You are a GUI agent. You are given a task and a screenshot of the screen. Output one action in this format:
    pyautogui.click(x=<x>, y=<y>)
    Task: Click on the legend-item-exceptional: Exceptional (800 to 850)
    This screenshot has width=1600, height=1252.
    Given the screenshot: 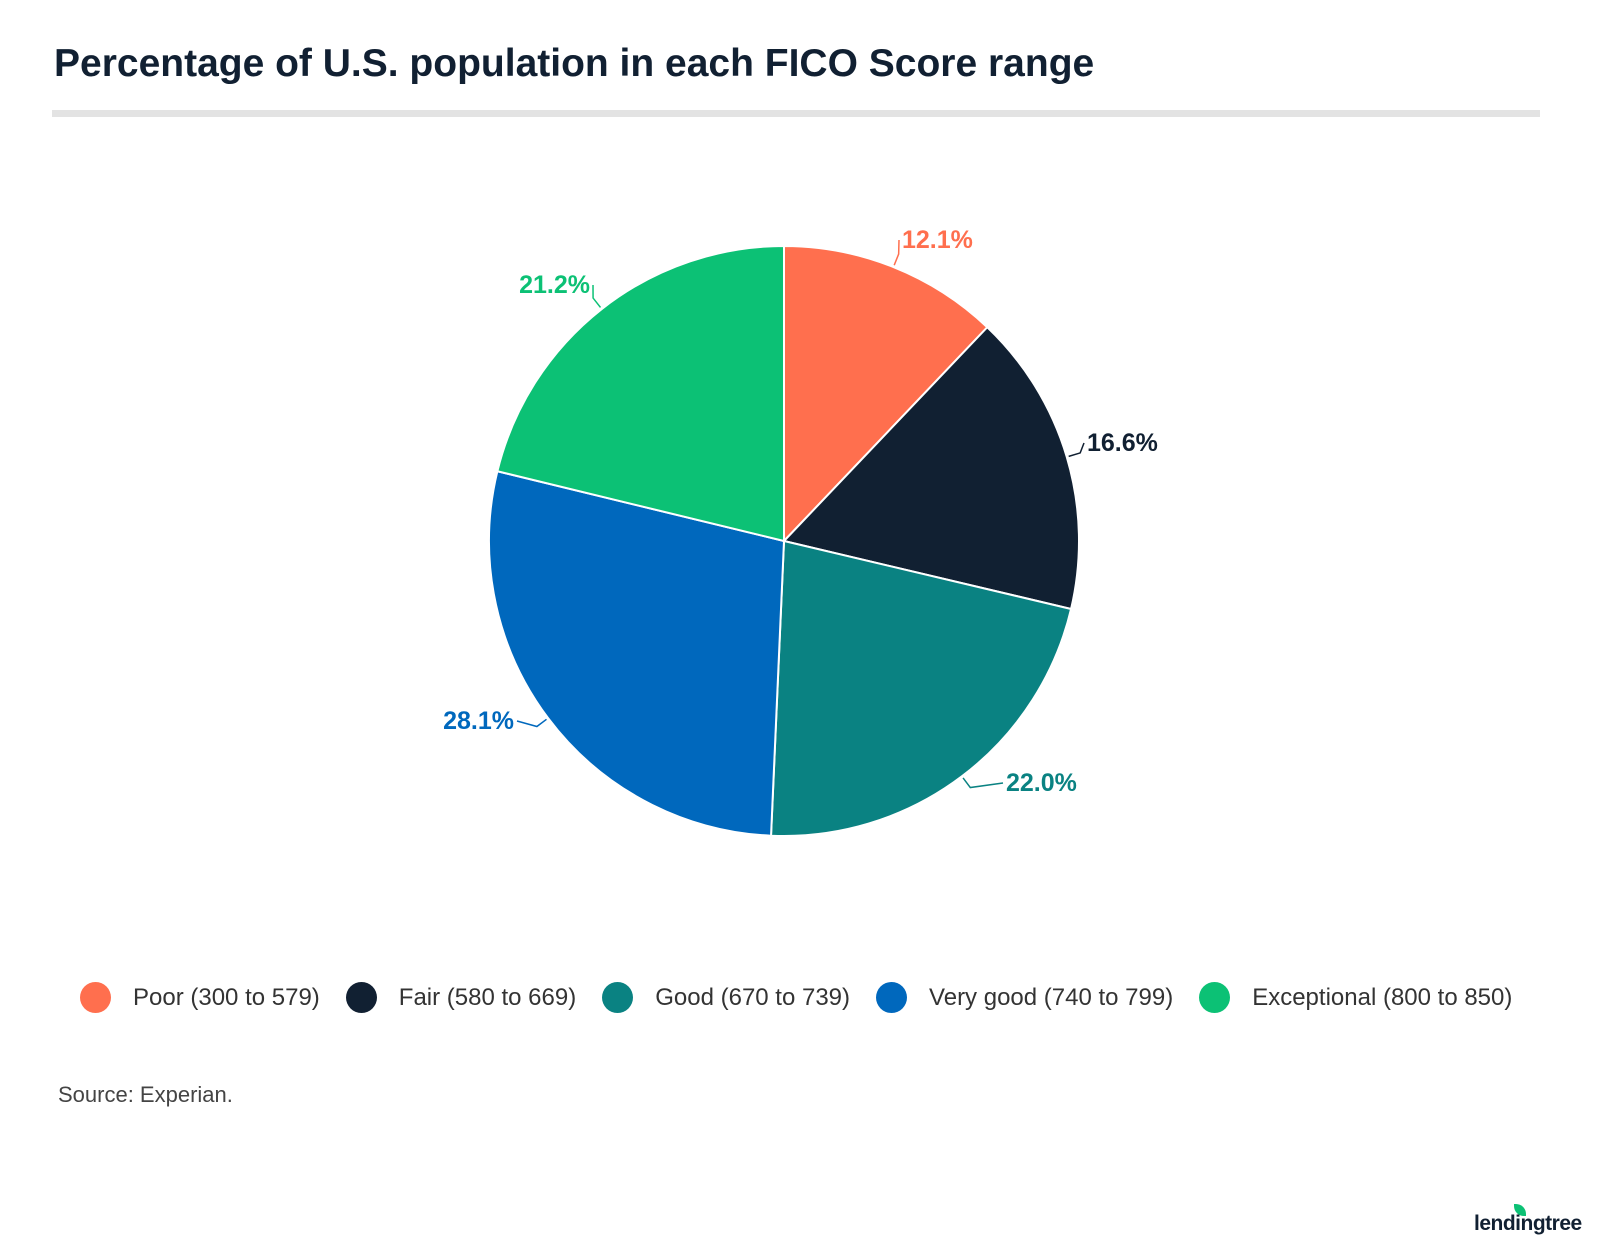 What is the action you would take?
    pyautogui.click(x=1355, y=997)
    